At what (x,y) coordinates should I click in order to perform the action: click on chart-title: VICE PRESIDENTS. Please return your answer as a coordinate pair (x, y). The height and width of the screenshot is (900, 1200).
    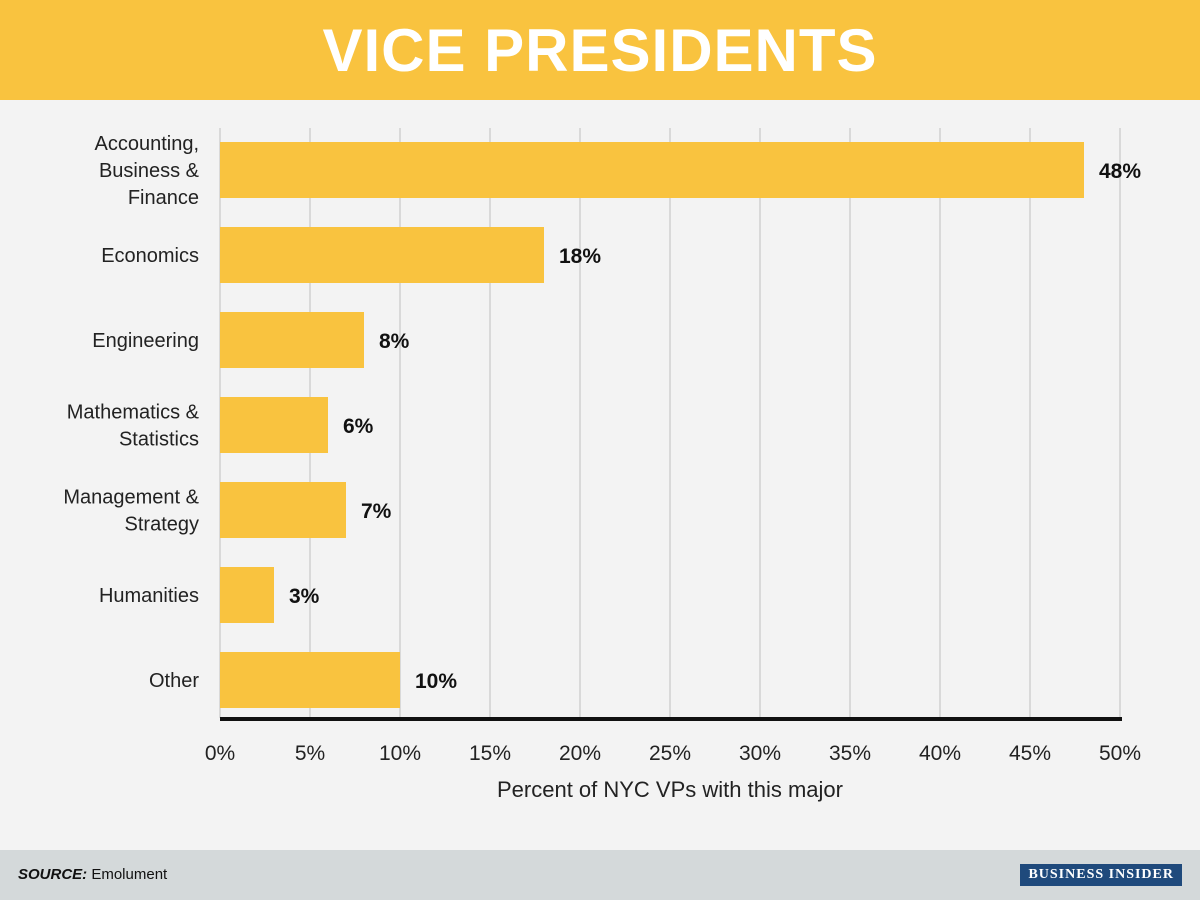
    Looking at the image, I should click on (600, 50).